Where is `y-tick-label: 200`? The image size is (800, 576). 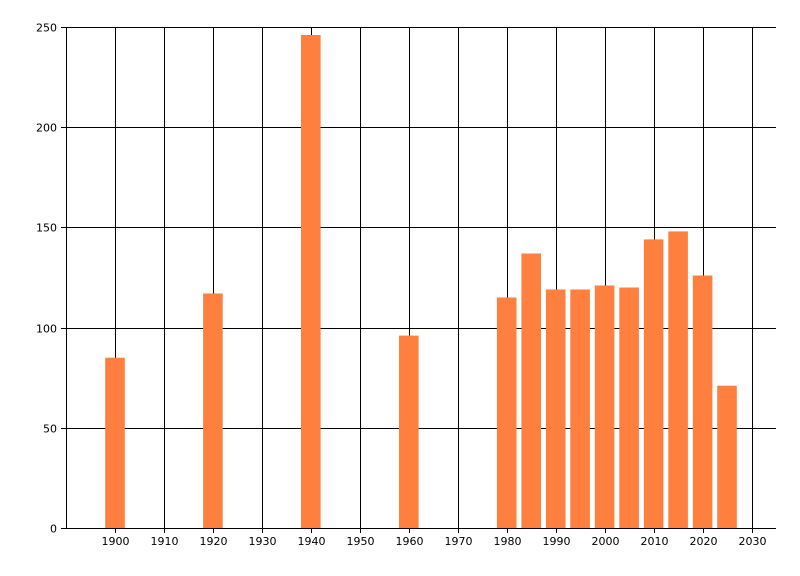 y-tick-label: 200 is located at coordinates (46, 128).